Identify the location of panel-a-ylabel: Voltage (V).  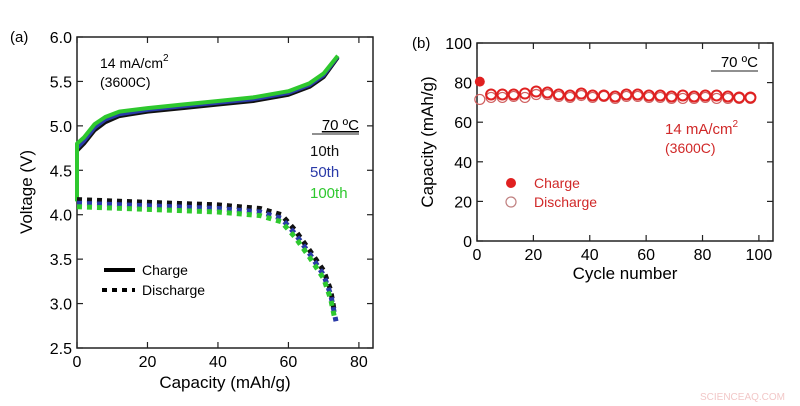
(26, 192).